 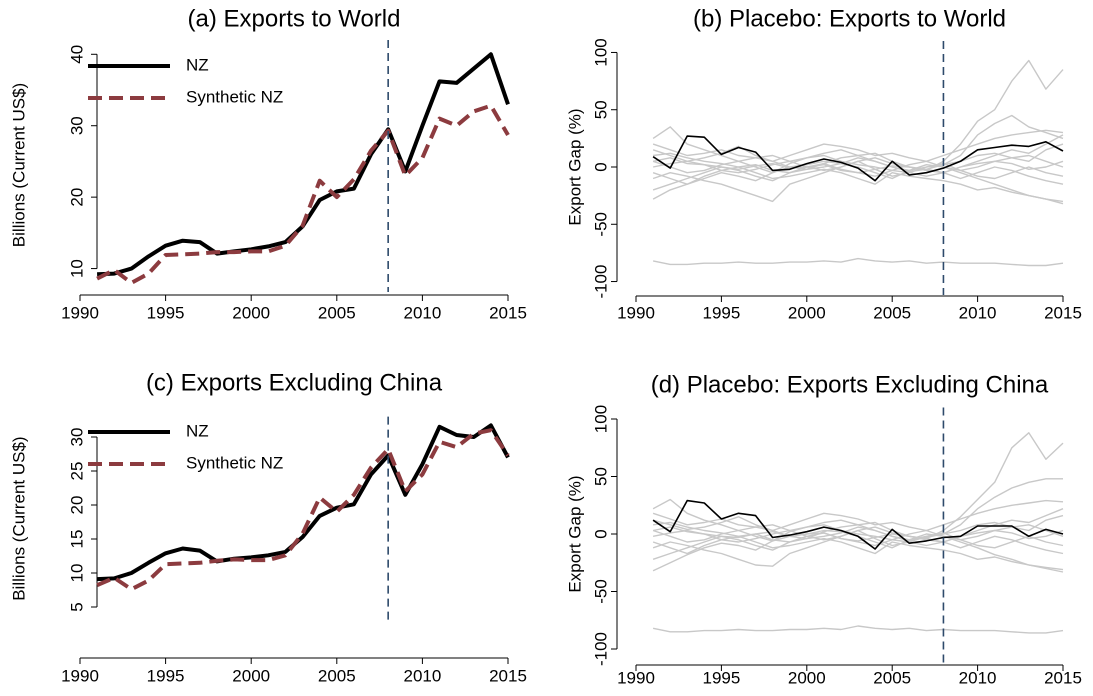 What do you see at coordinates (294, 18) in the screenshot?
I see `chart-title: (a) Exports to World` at bounding box center [294, 18].